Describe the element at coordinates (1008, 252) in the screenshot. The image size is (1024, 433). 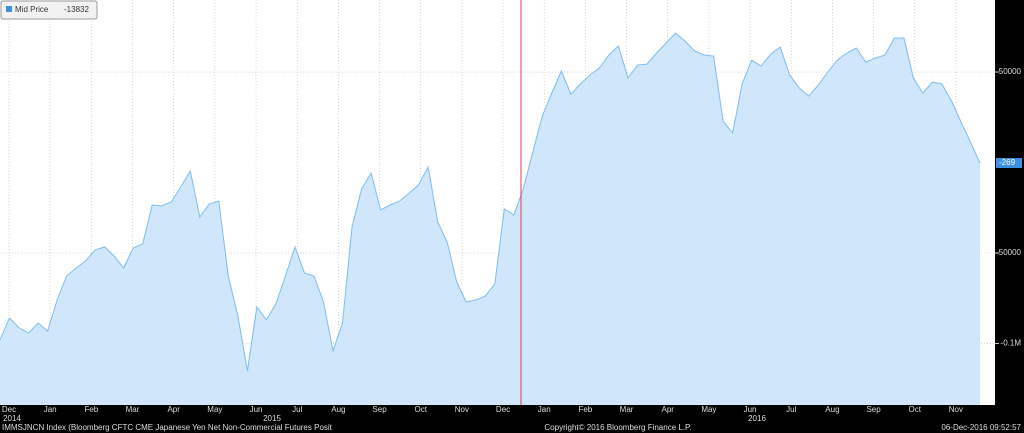
I see `y-tick-label: -50000` at that location.